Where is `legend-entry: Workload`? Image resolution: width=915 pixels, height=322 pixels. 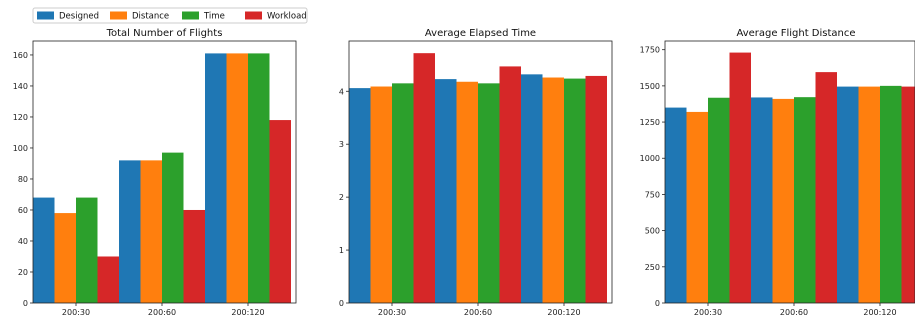 legend-entry: Workload is located at coordinates (276, 16).